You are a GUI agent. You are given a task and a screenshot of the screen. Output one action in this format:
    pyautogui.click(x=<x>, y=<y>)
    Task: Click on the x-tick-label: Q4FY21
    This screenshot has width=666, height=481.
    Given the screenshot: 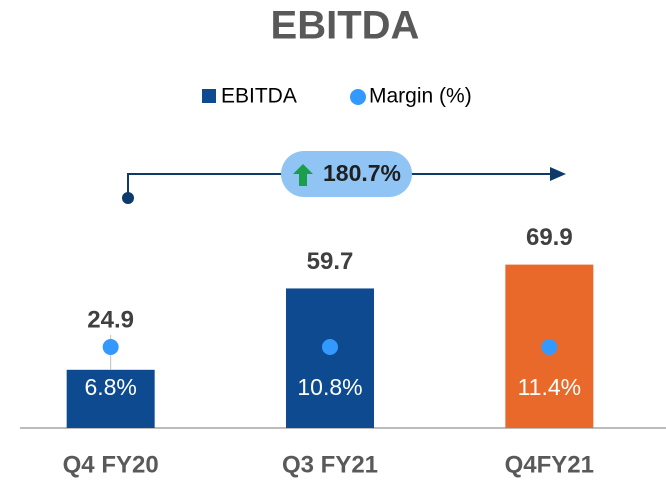 What is the action you would take?
    pyautogui.click(x=549, y=464)
    